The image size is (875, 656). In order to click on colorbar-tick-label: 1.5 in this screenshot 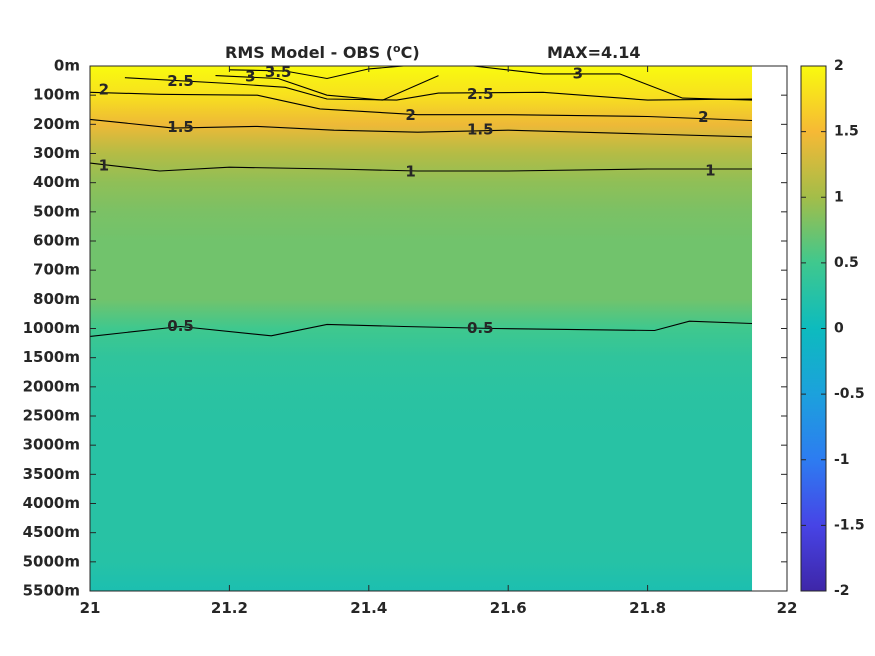, I will do `click(846, 132)`.